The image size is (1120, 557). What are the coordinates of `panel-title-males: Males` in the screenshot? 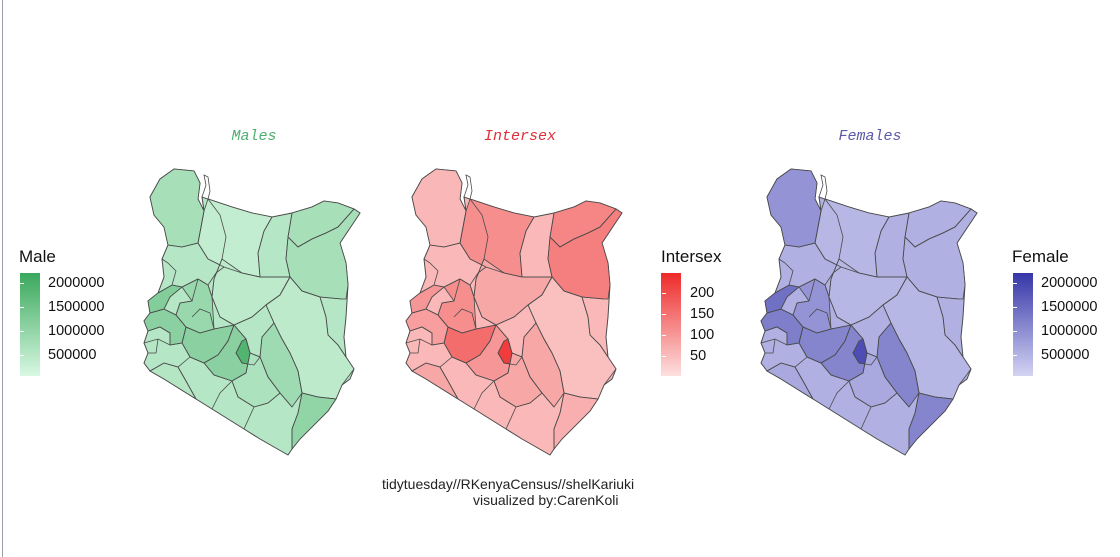 It's located at (254, 136).